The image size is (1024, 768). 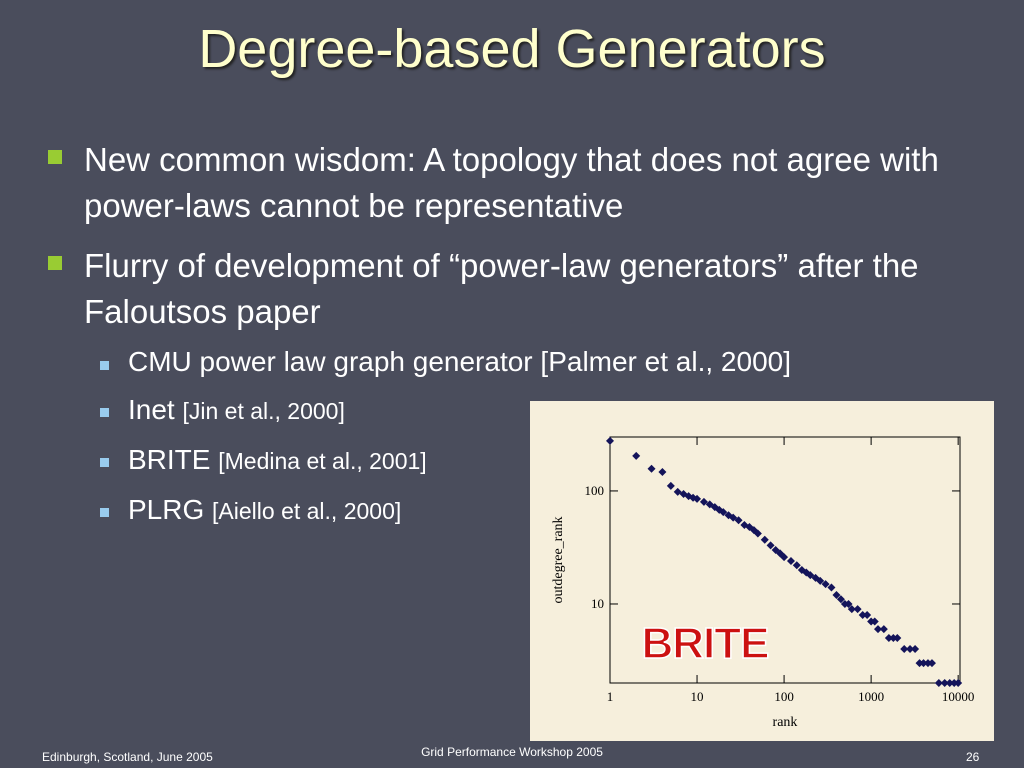 What do you see at coordinates (785, 722) in the screenshot?
I see `x-axis-label: rank` at bounding box center [785, 722].